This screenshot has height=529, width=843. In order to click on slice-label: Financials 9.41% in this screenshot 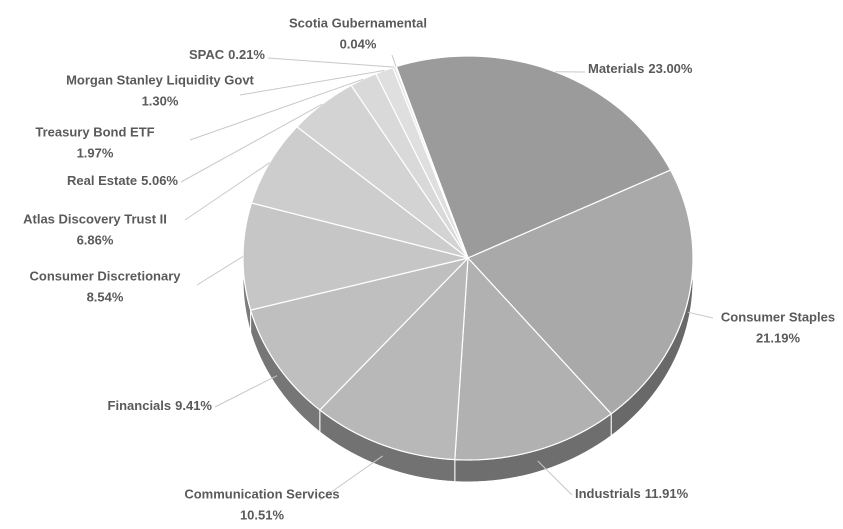, I will do `click(160, 405)`.